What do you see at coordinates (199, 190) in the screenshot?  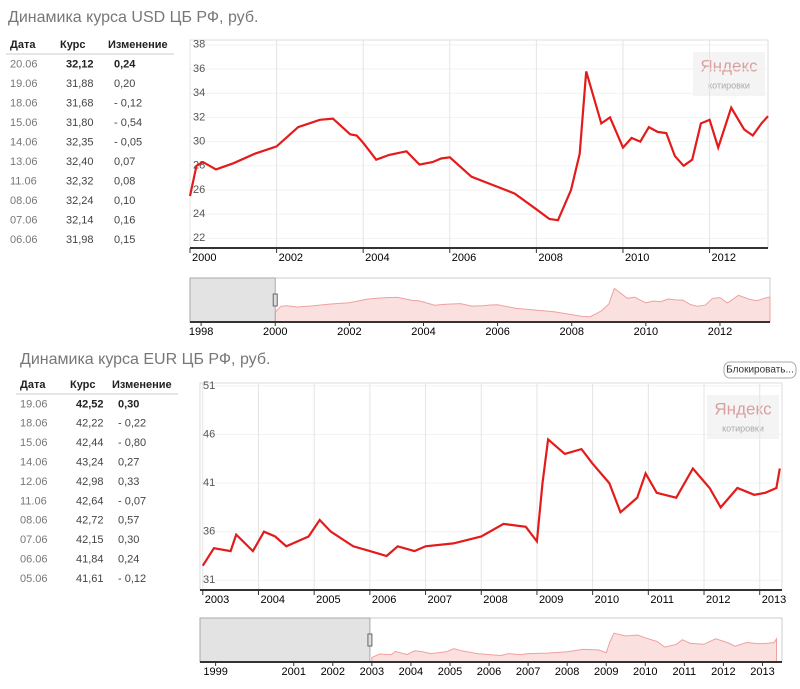 I see `y-tick-label: 26` at bounding box center [199, 190].